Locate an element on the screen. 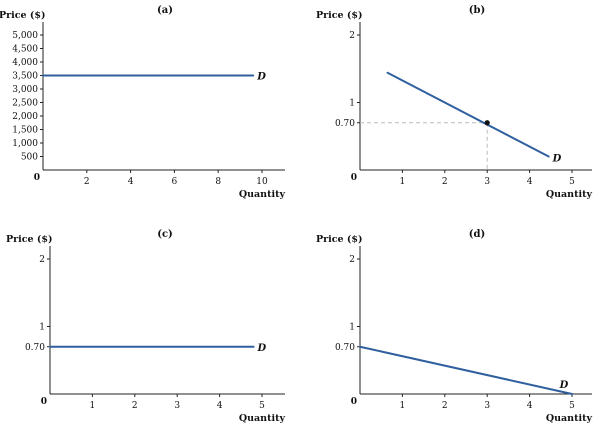  y-tick-label: 3,000 is located at coordinates (25, 90).